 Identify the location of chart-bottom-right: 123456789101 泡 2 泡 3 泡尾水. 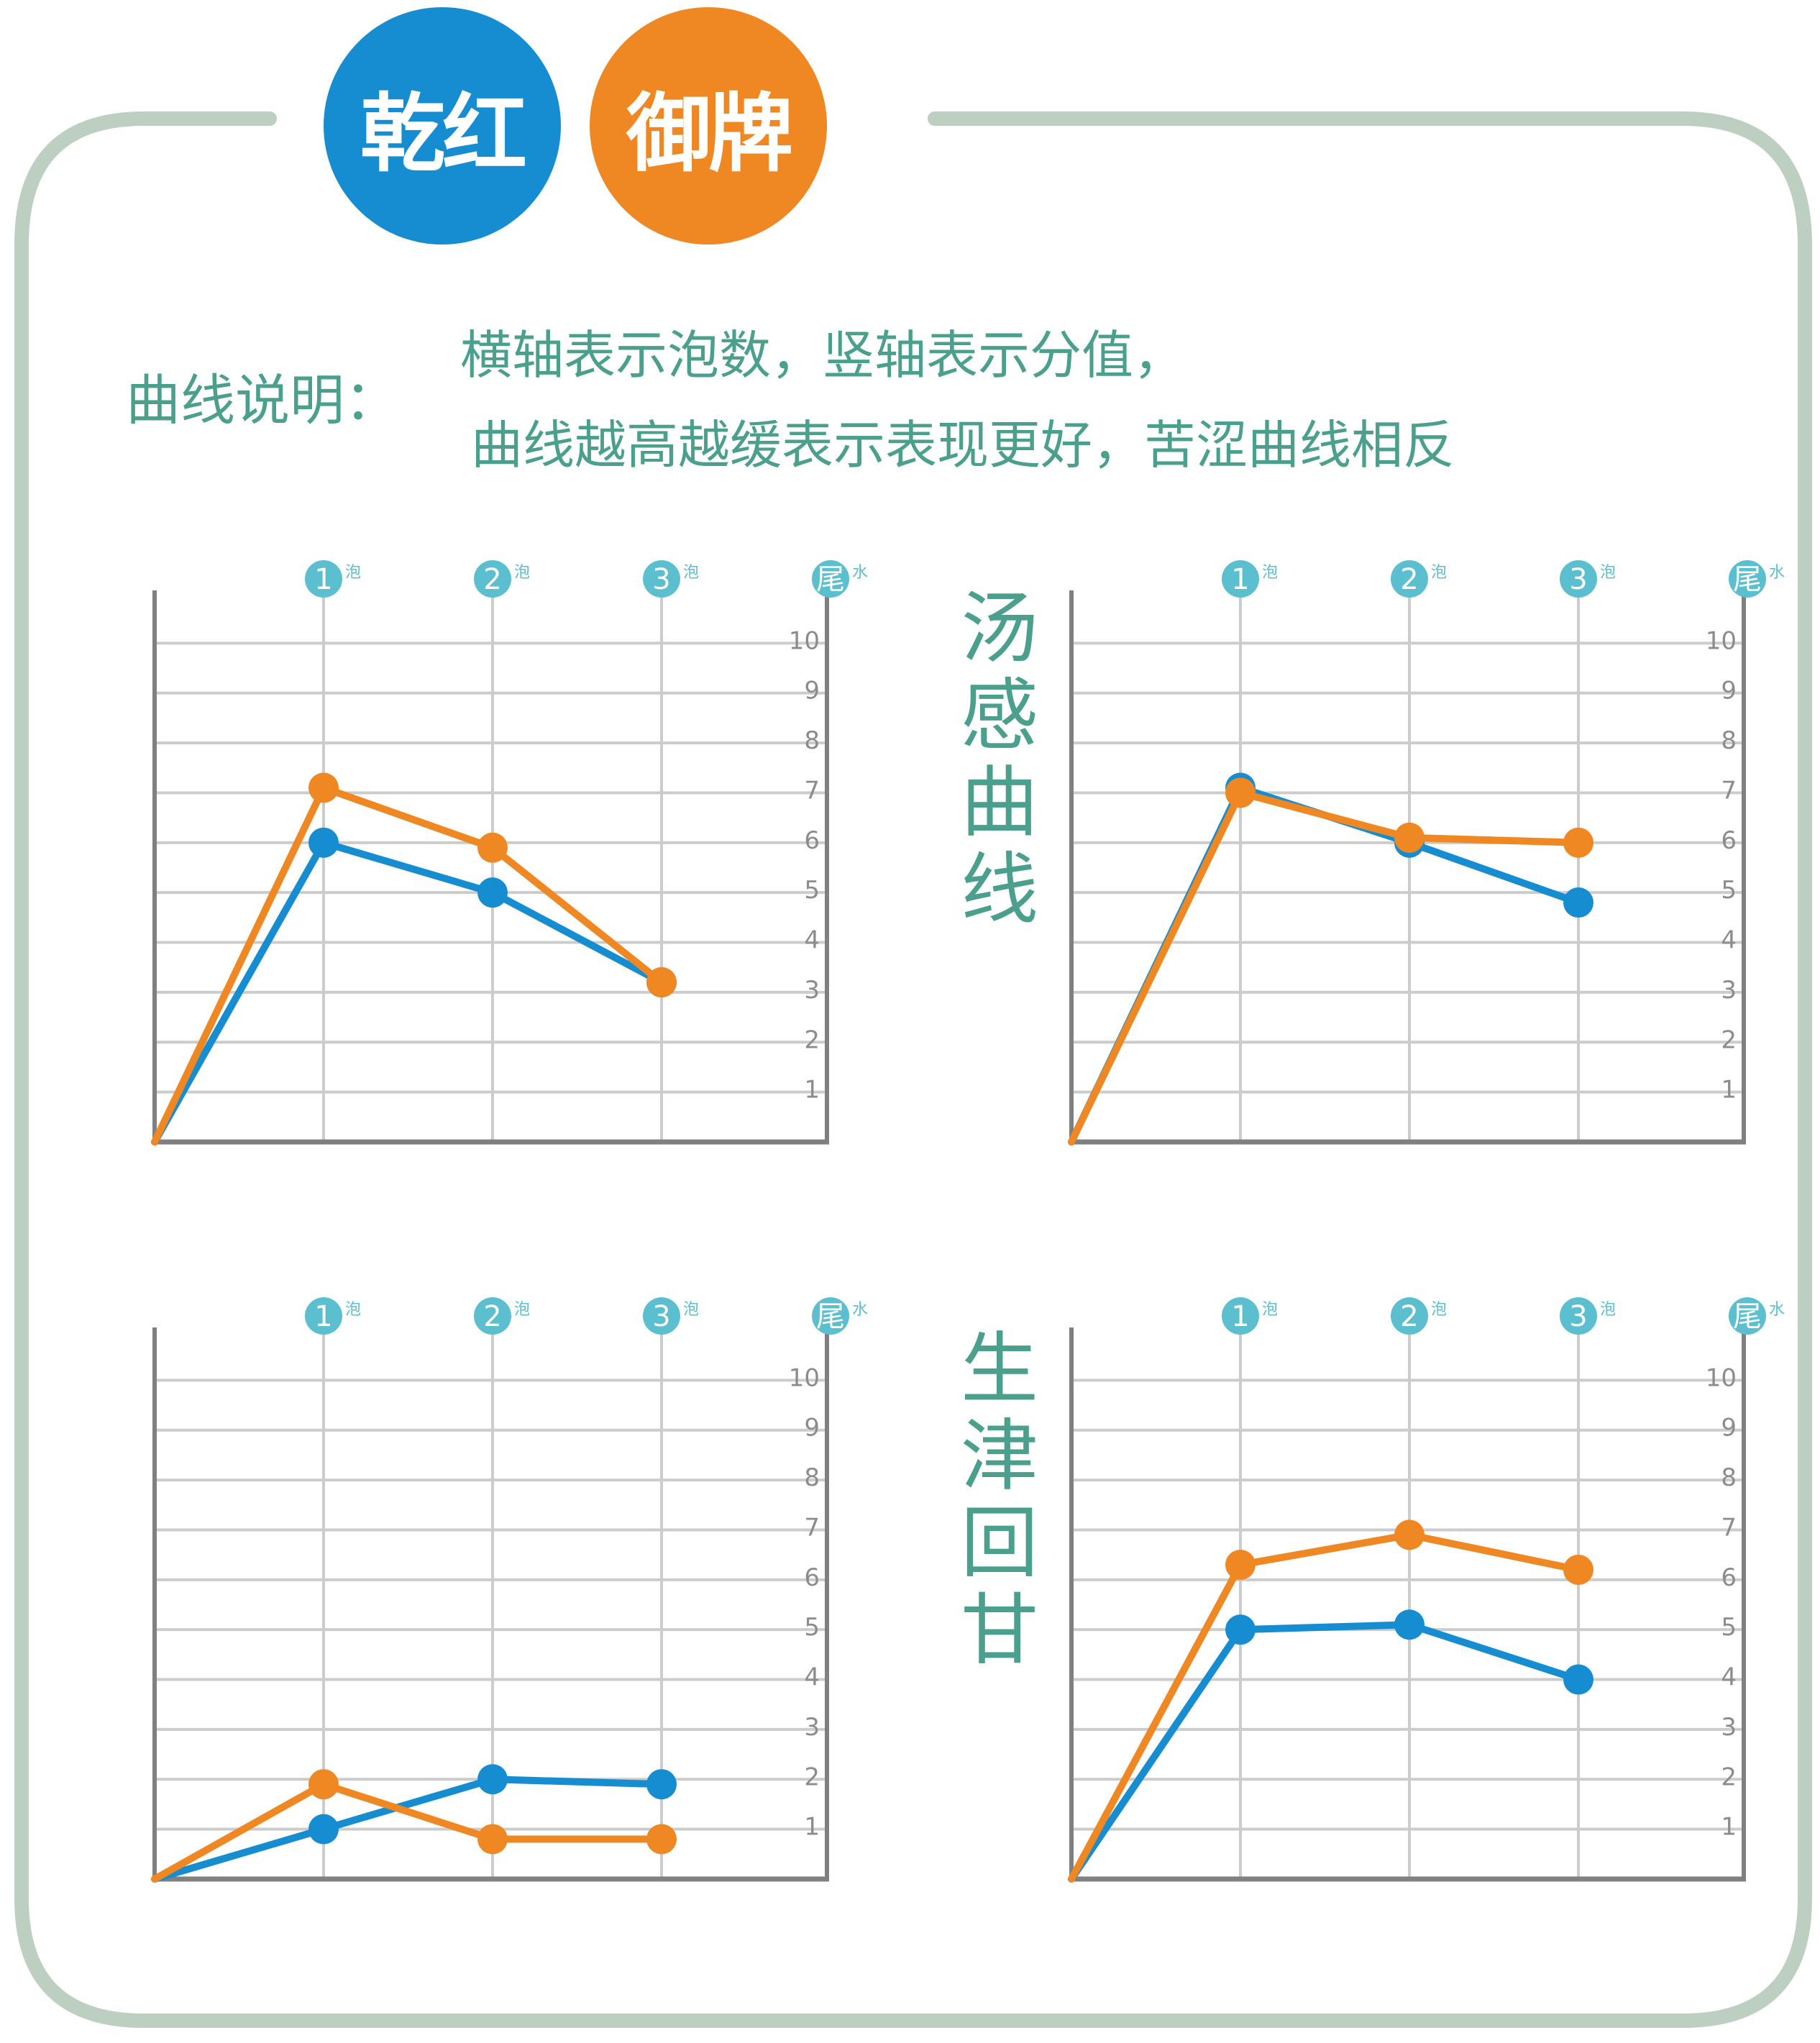
(1426, 1590).